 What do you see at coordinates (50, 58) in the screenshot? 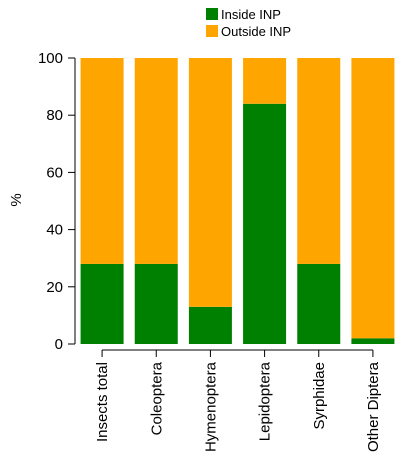
I see `y-tick-label: 100` at bounding box center [50, 58].